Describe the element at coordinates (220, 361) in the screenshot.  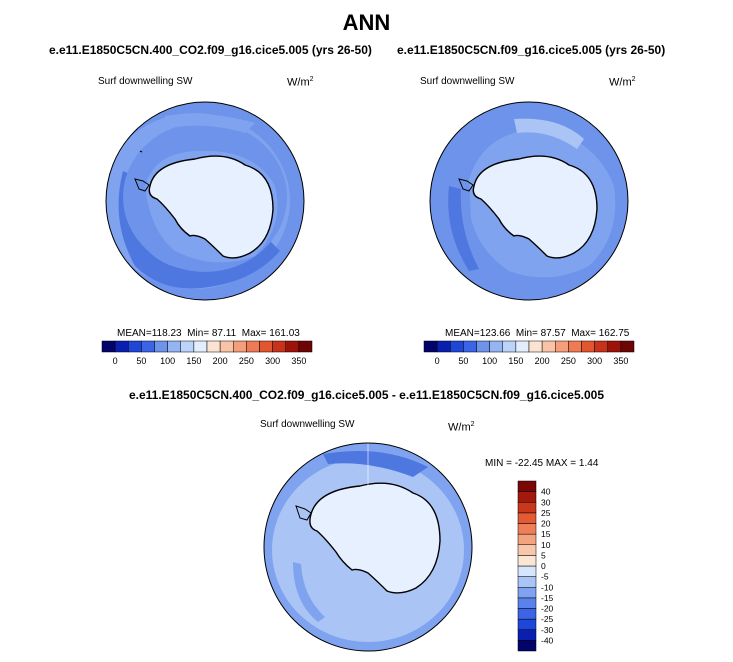
I see `panel-1-colorbar-tick-label: 200` at that location.